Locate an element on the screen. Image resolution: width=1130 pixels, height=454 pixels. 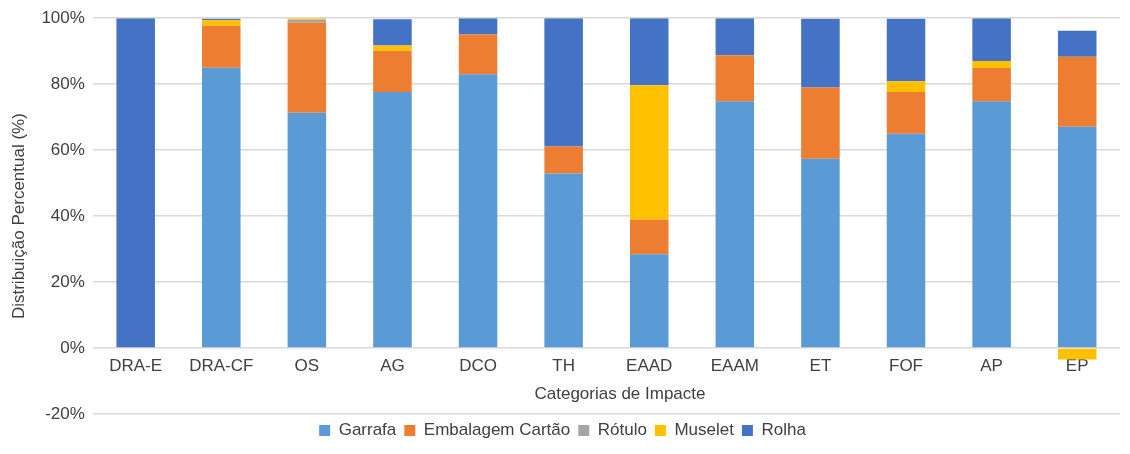
x-tick-label: EAAM is located at coordinates (734, 365).